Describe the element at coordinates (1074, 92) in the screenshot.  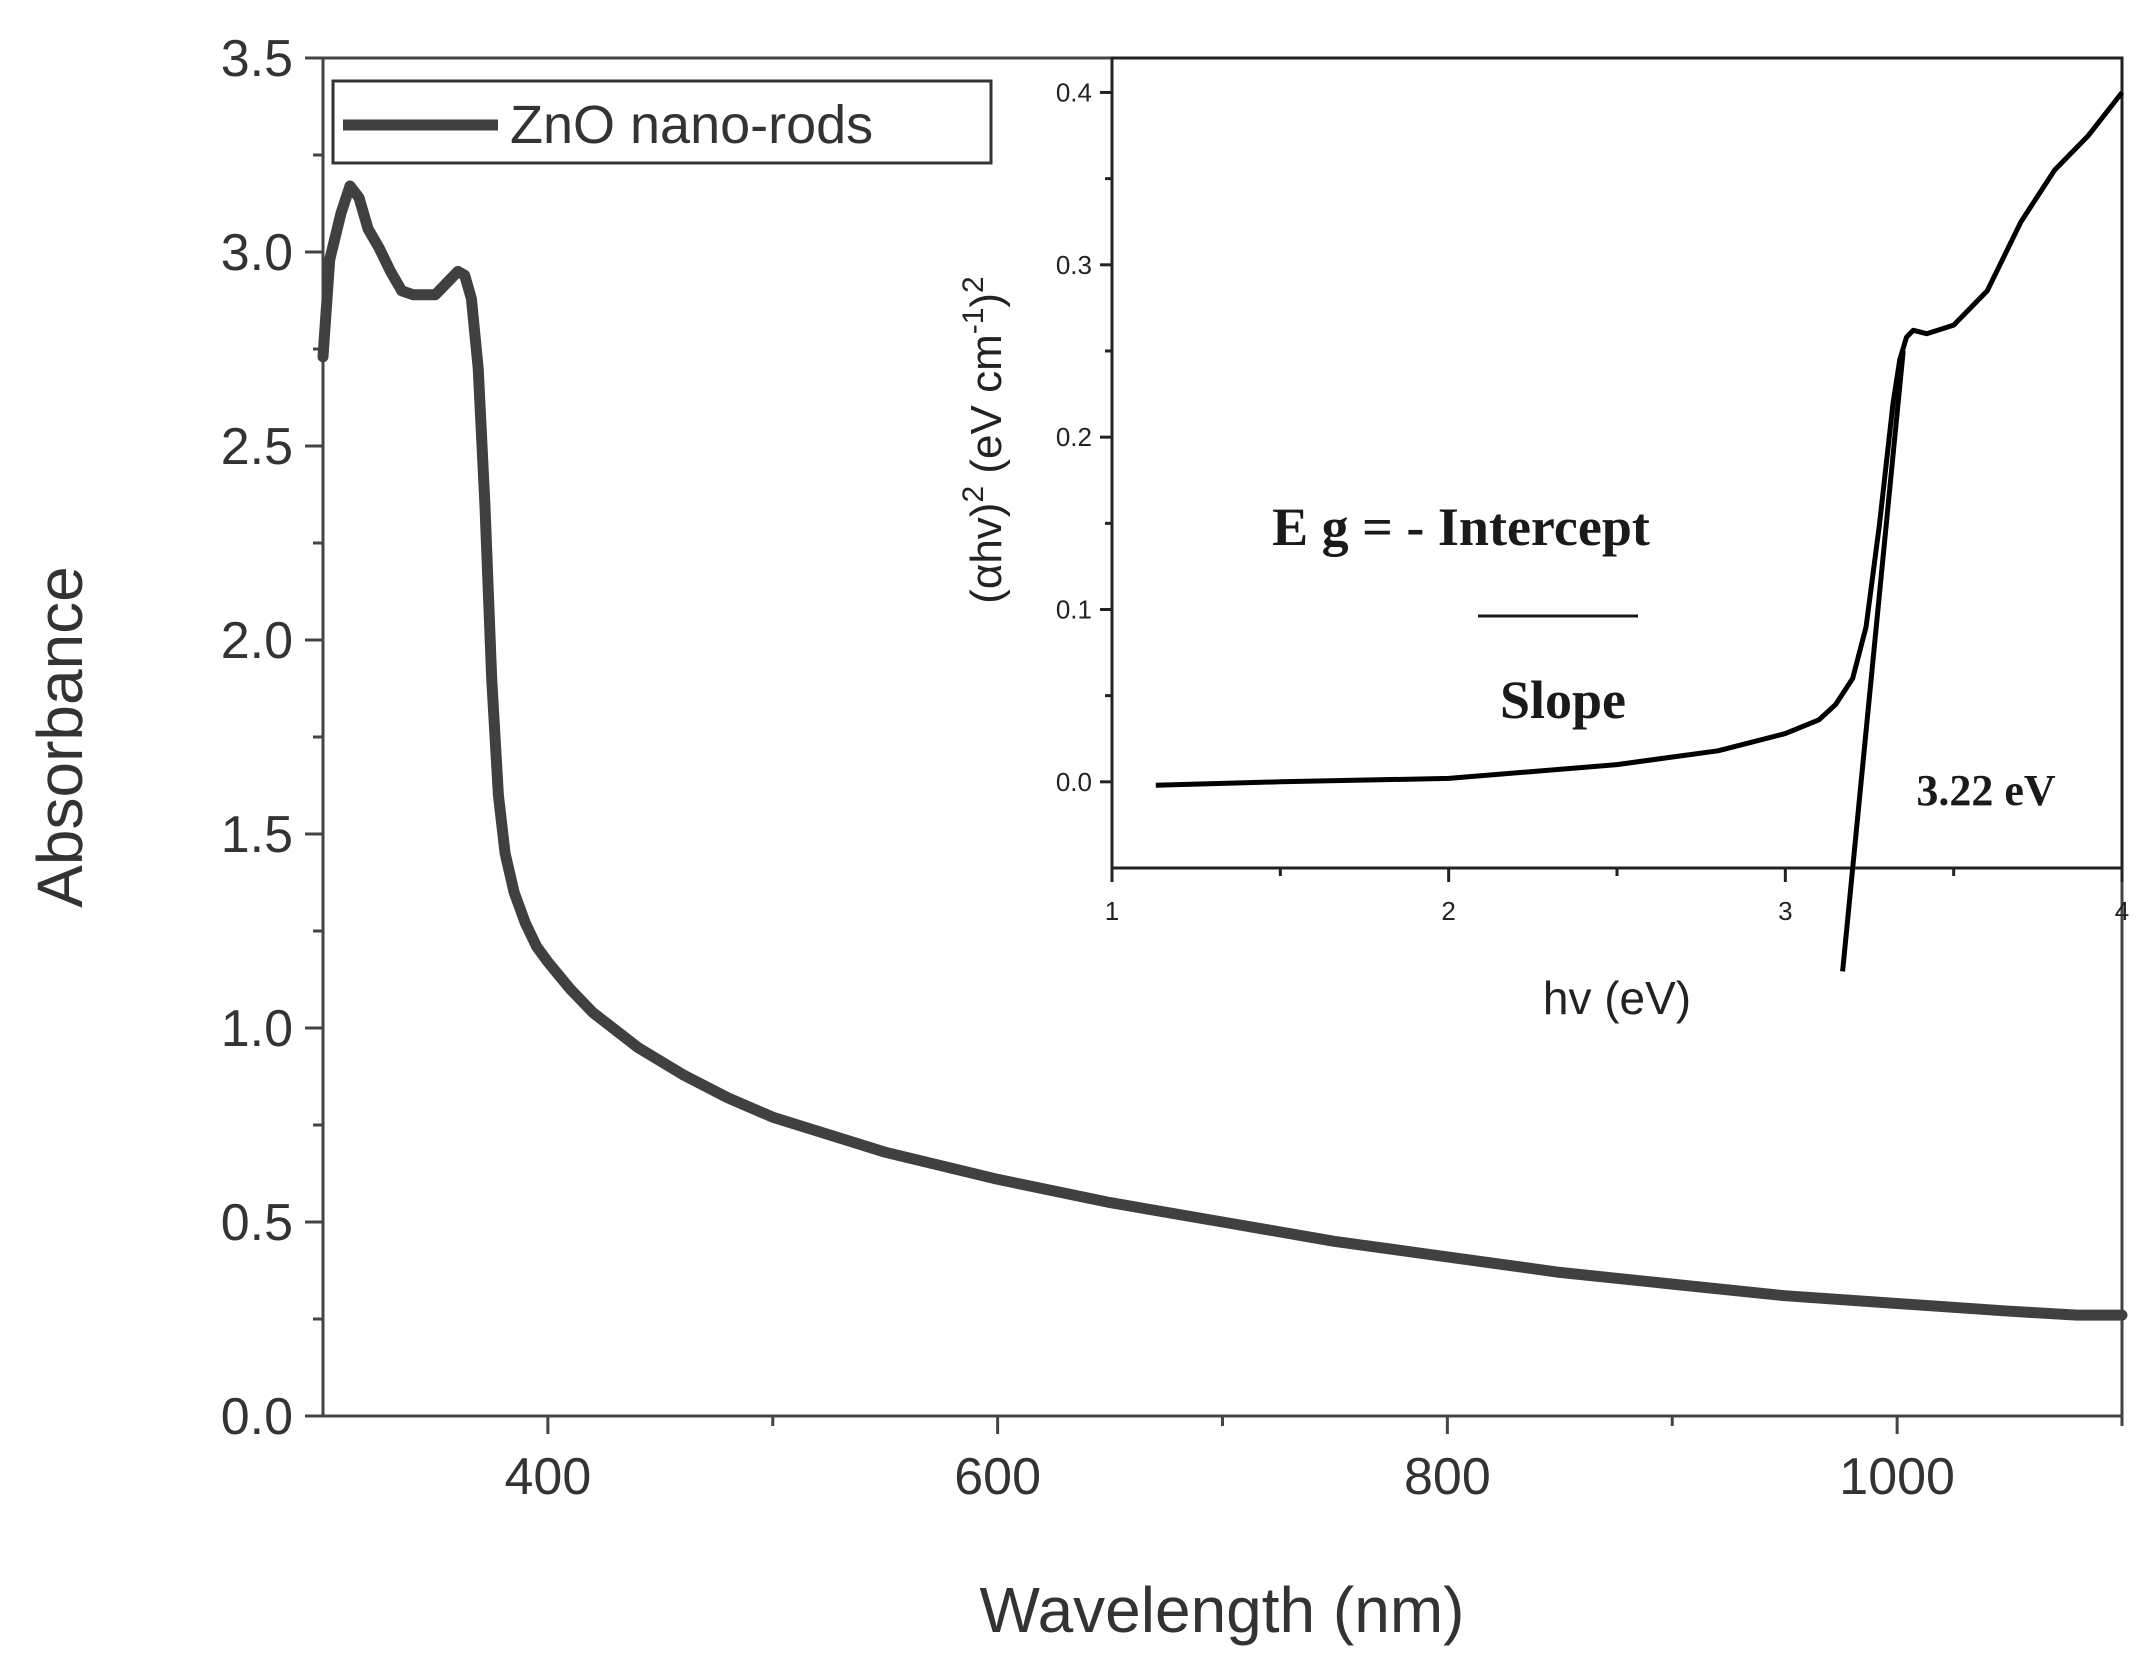
I see `inset-y-tick-label: 0.4` at that location.